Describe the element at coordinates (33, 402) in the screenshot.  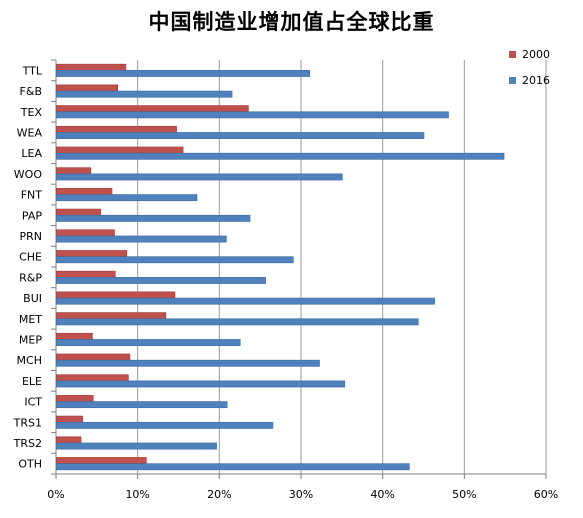
I see `category-label: ICT` at that location.